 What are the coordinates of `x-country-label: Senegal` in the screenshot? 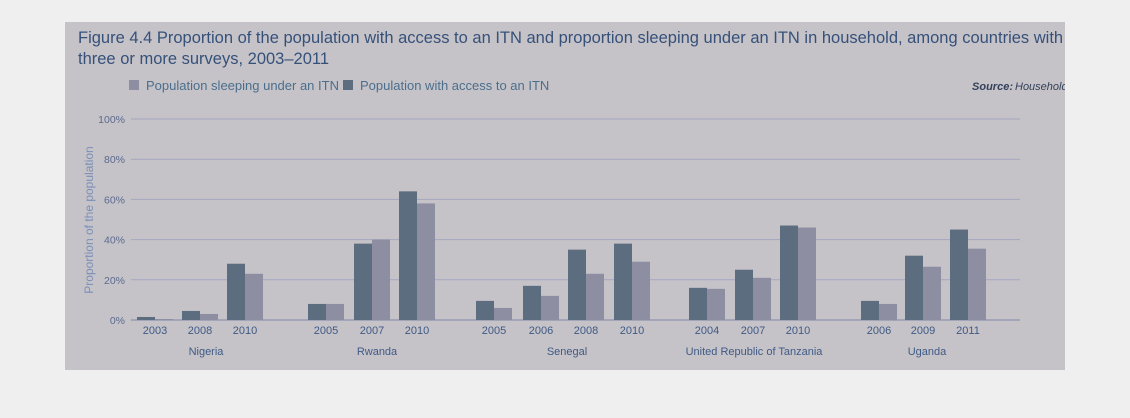 It's located at (567, 352).